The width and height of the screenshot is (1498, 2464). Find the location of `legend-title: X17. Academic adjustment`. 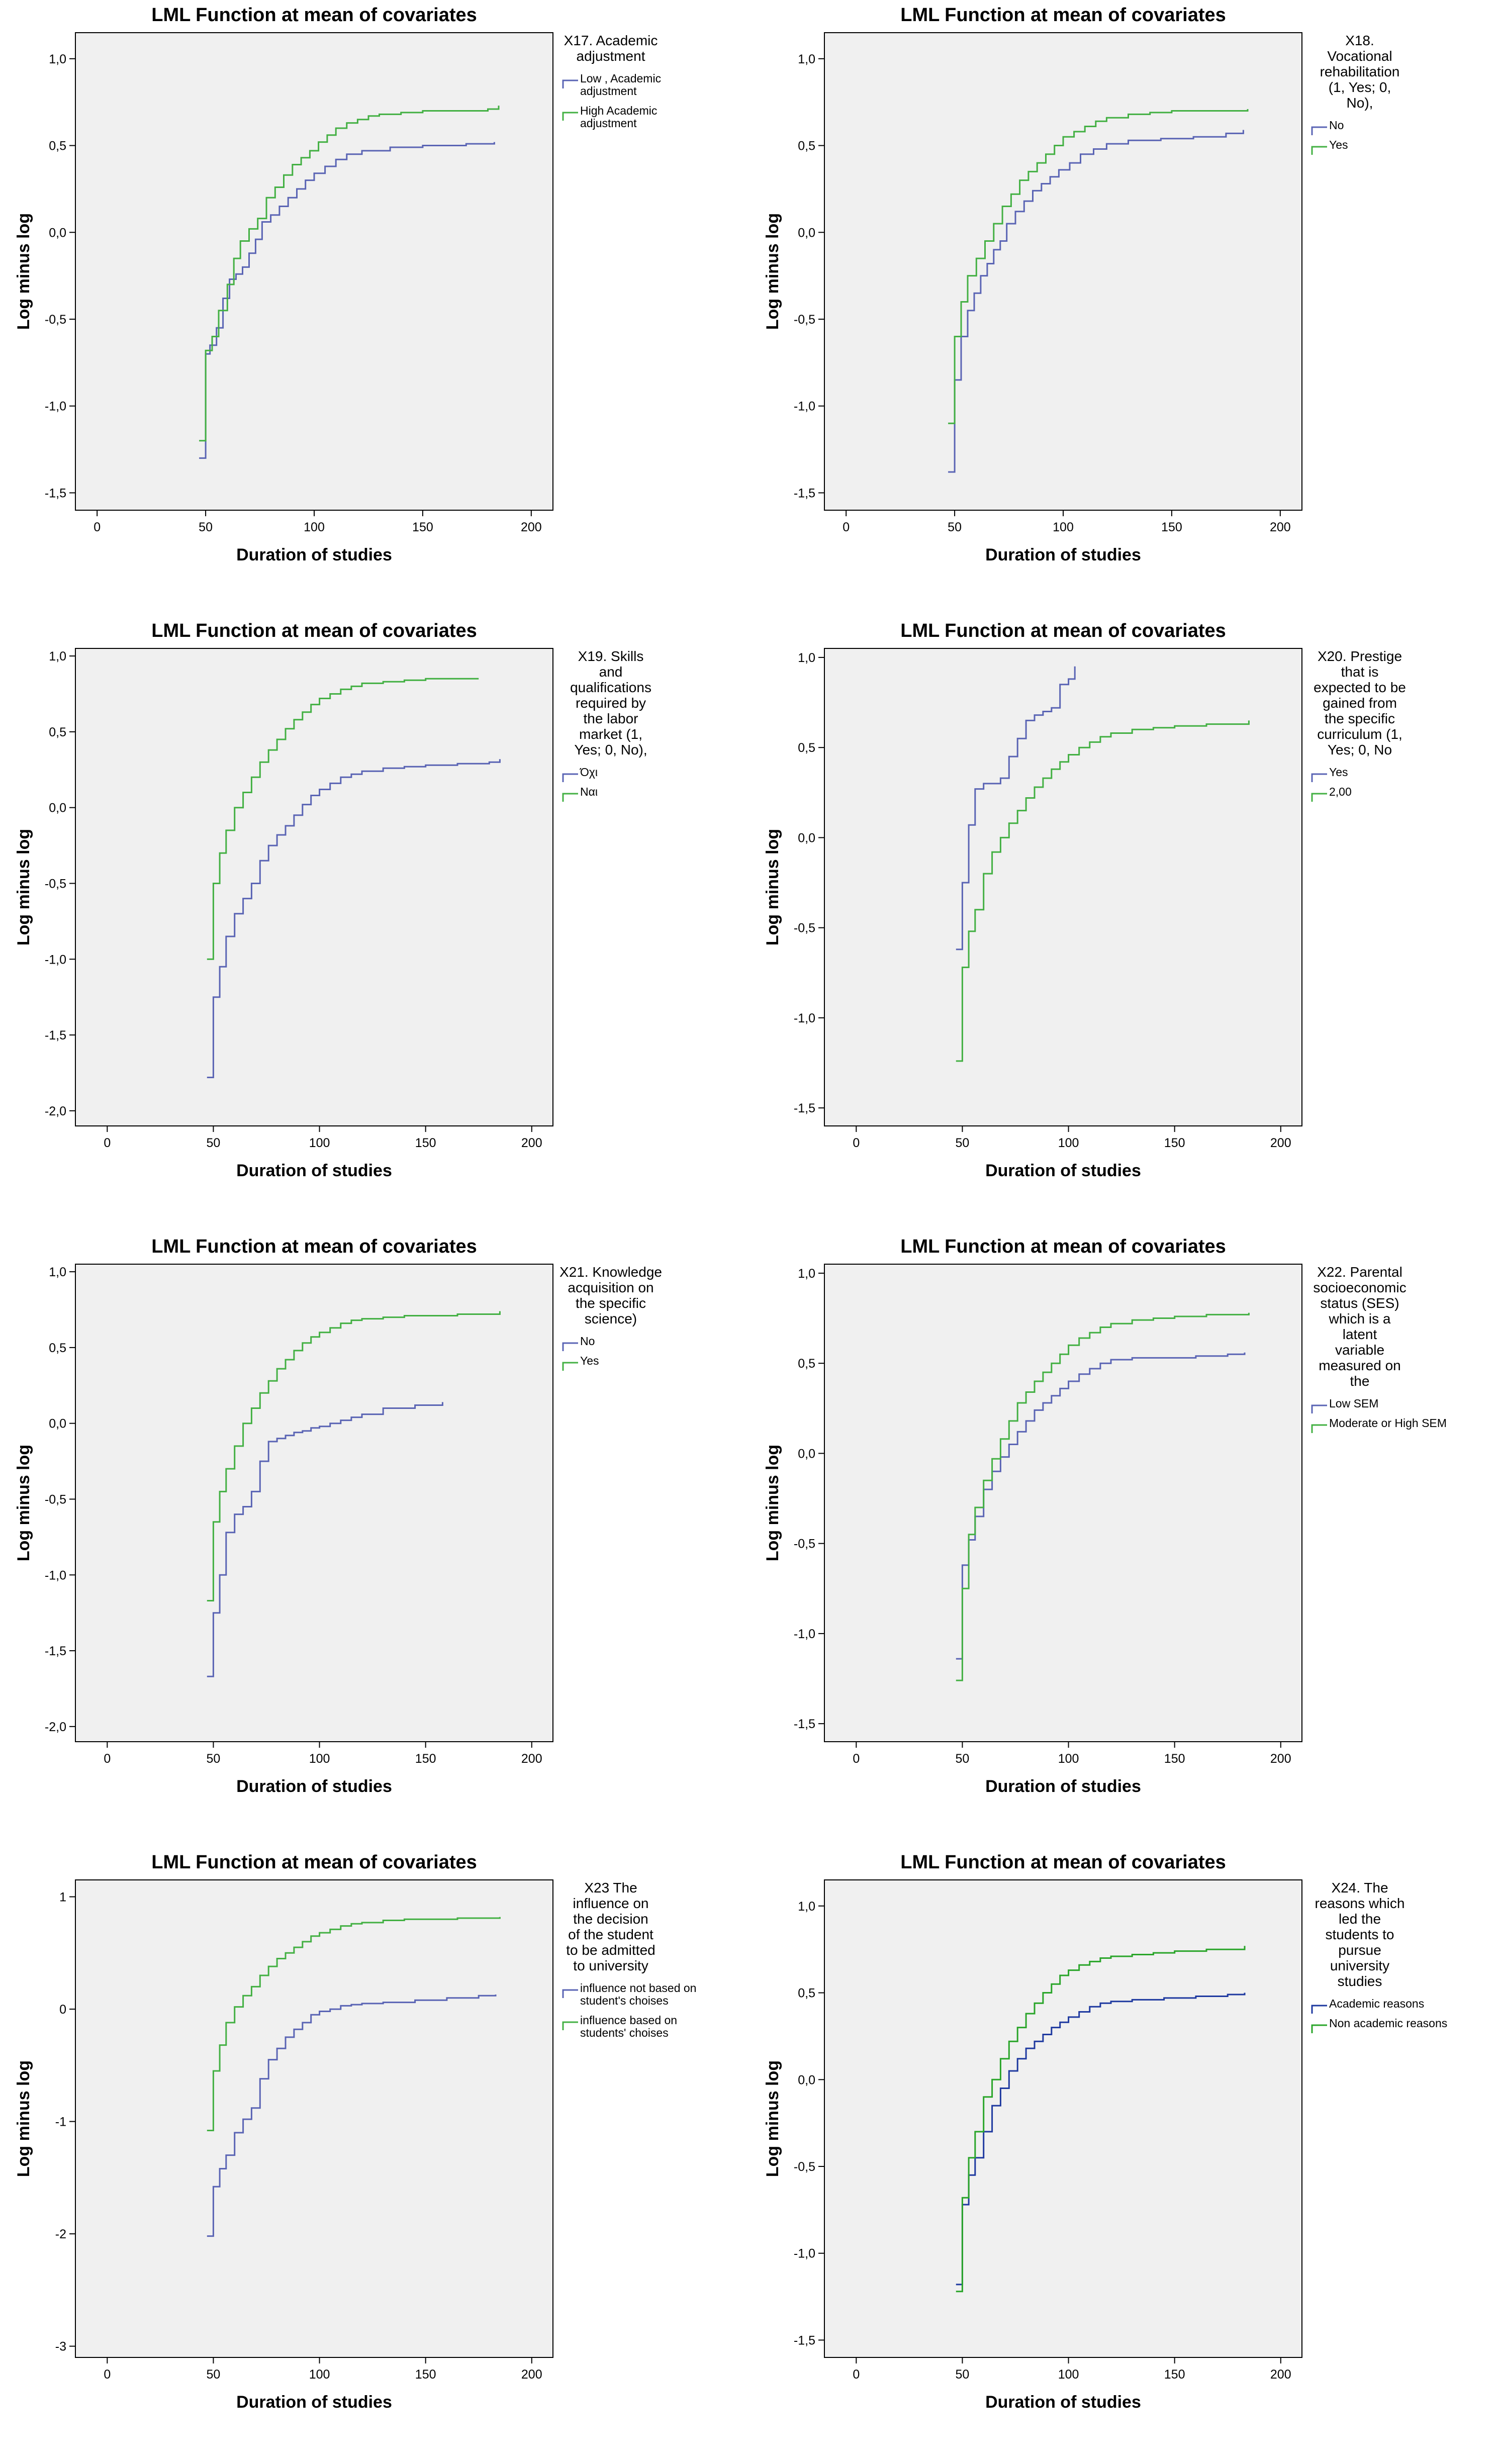

legend-title: X17. Academic adjustment is located at coordinates (611, 48).